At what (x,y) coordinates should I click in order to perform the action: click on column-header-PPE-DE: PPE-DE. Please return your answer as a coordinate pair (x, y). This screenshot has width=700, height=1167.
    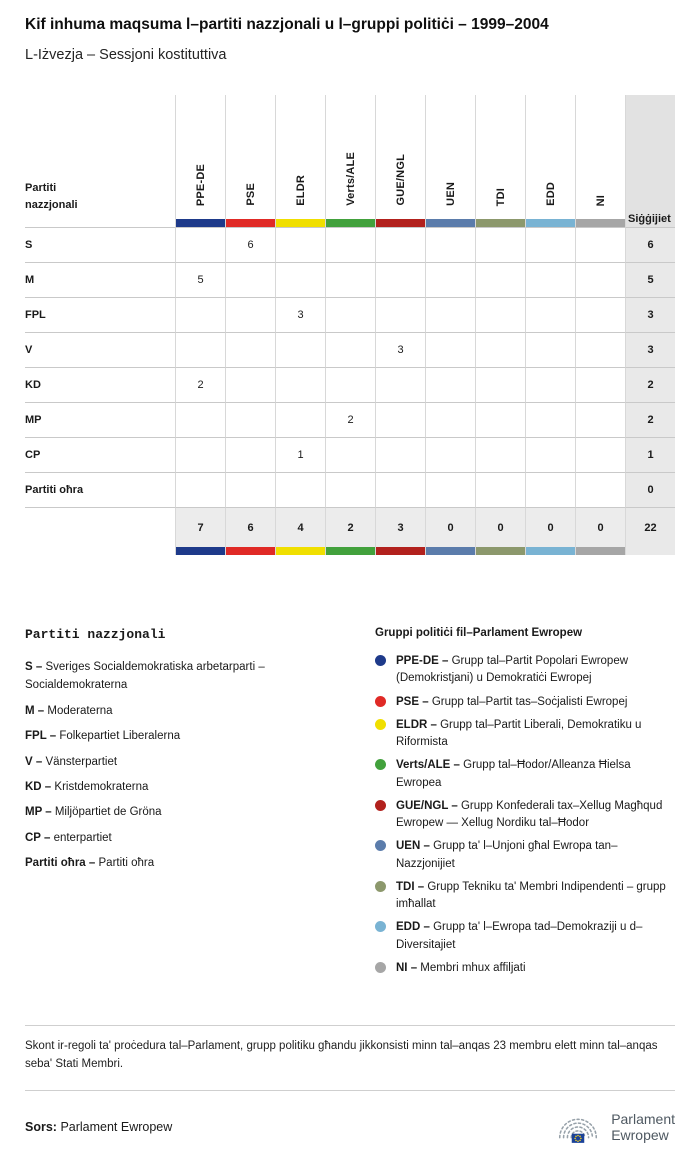
    Looking at the image, I should click on (200, 161).